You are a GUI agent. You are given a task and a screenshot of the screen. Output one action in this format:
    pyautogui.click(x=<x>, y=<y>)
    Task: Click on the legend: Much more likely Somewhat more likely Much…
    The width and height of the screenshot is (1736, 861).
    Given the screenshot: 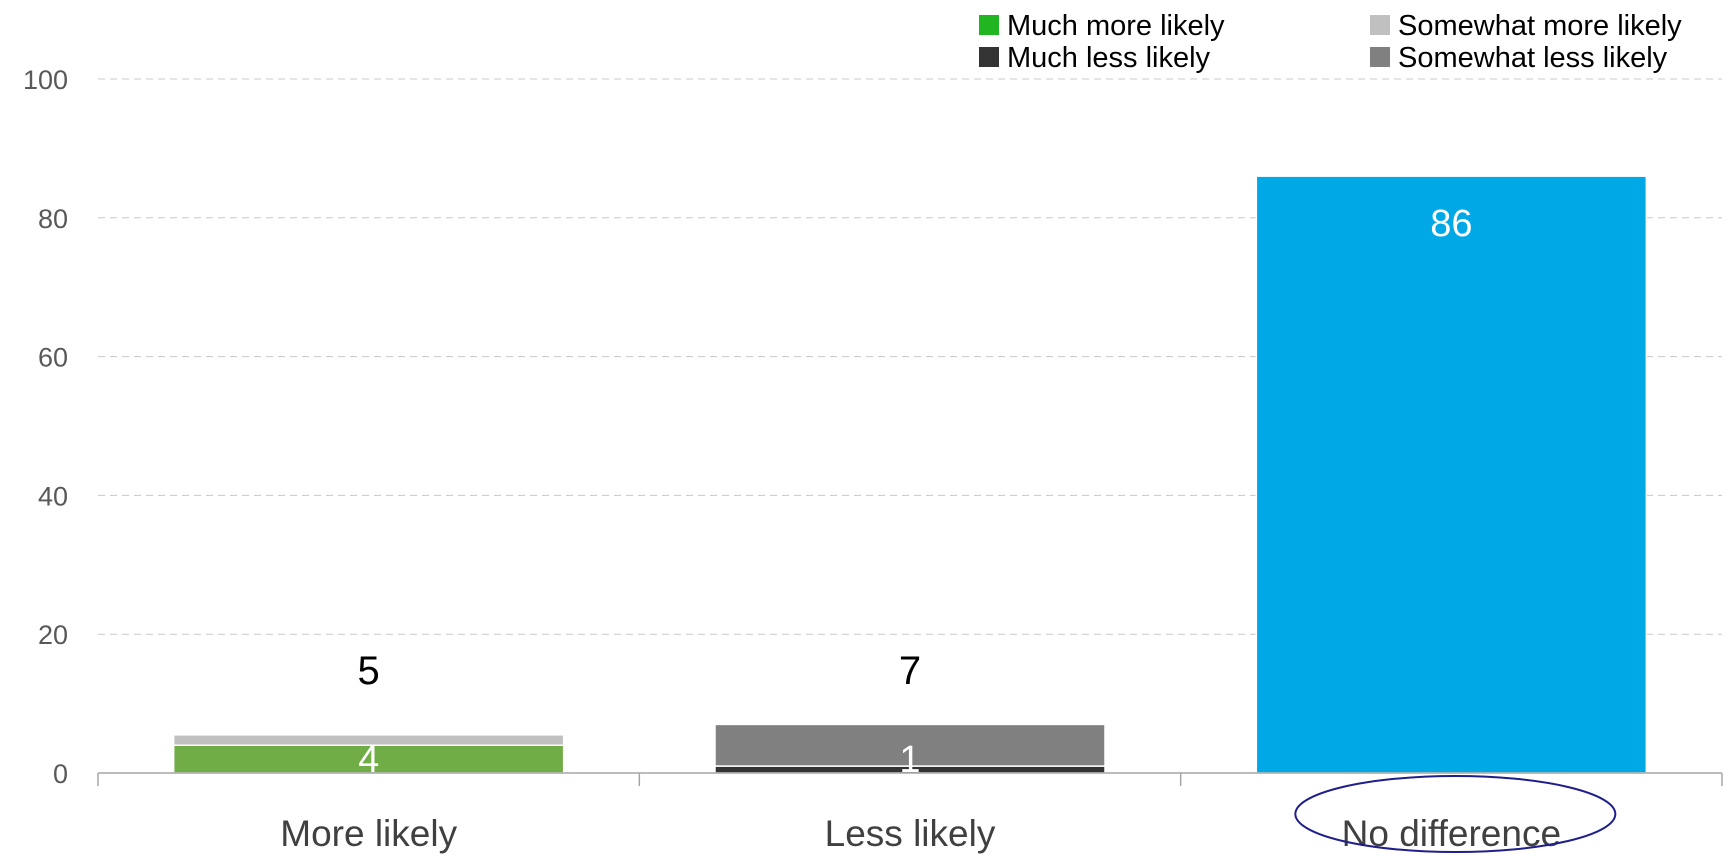 What is the action you would take?
    pyautogui.click(x=1330, y=42)
    